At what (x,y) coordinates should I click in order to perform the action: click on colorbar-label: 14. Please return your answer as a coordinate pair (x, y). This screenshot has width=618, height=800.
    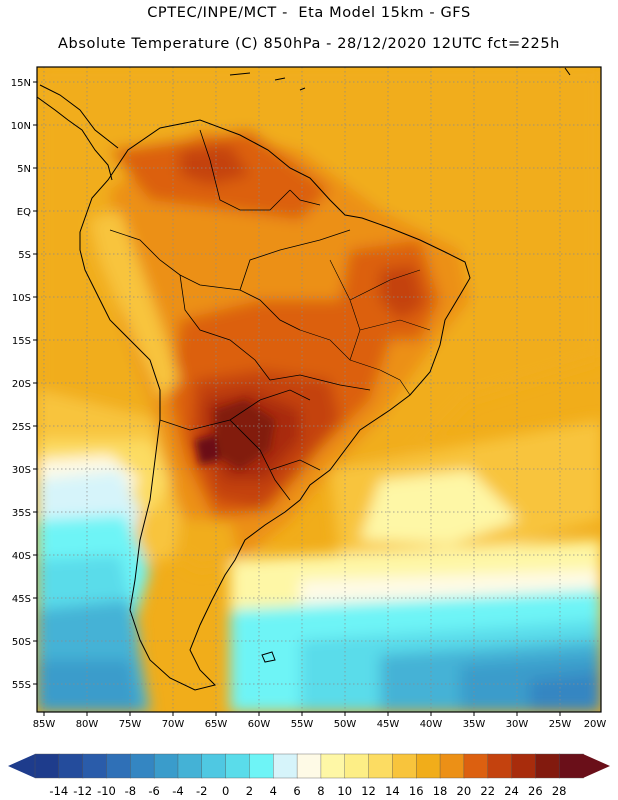
    Looking at the image, I should click on (392, 791).